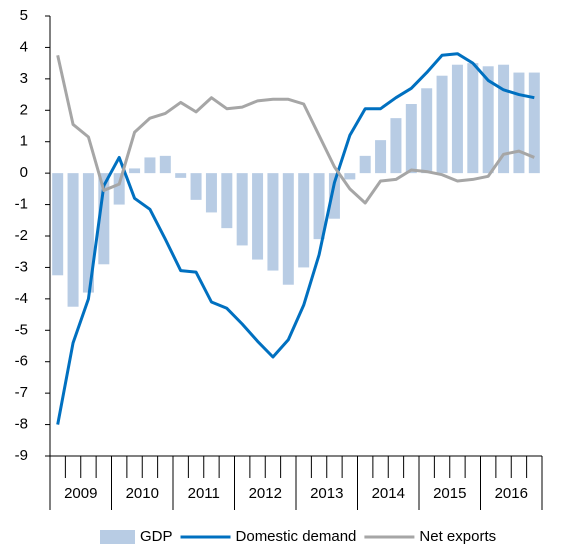  I want to click on x-tick-label: 2016, so click(511, 493).